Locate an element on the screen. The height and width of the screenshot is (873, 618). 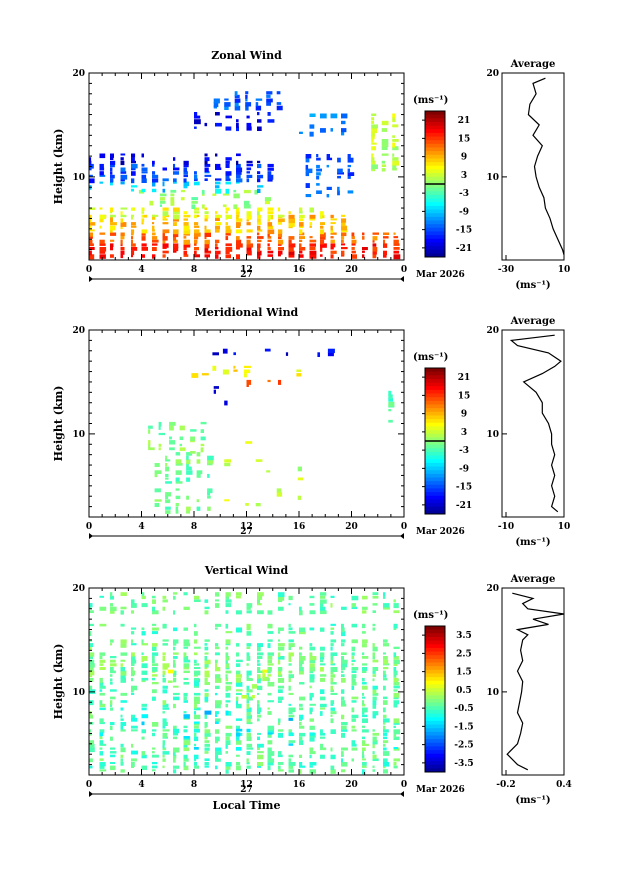
average-x-tick-label: 10 is located at coordinates (564, 270).